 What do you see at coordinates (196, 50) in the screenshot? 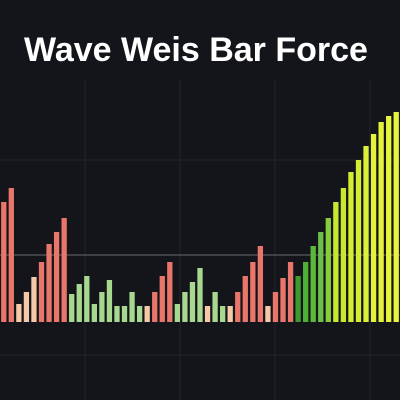
I see `chart-title: Wave Weis Bar Force` at bounding box center [196, 50].